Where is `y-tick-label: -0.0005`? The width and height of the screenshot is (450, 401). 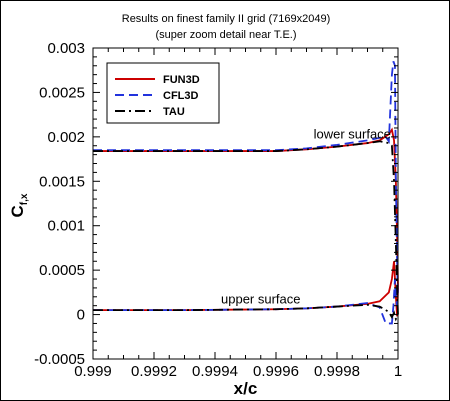 y-tick-label: -0.0005 is located at coordinates (59, 359).